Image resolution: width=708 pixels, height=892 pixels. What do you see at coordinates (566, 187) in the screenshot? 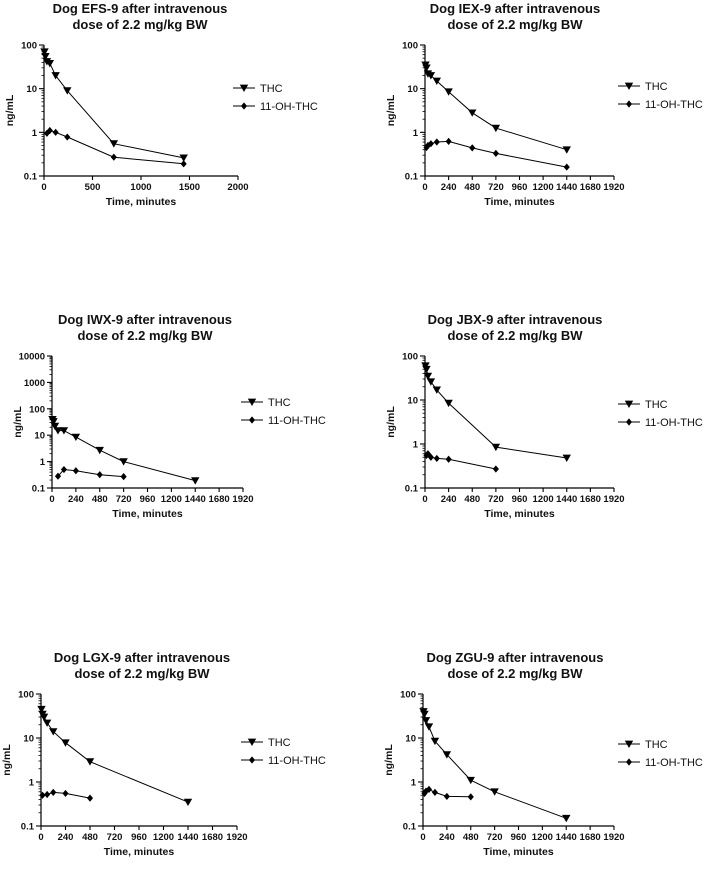
I see `x-tick-label: 1440` at bounding box center [566, 187].